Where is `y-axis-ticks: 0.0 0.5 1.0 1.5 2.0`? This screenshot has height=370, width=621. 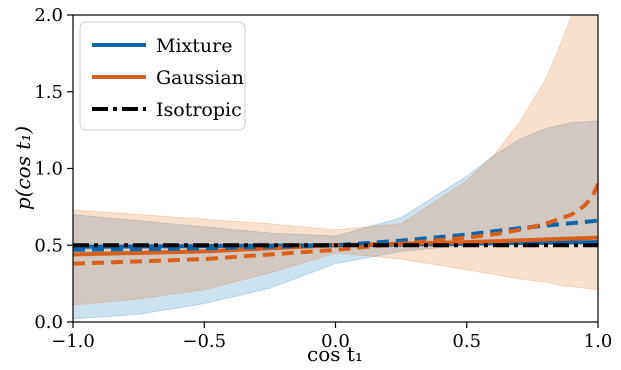 y-axis-ticks: 0.0 0.5 1.0 1.5 2.0 is located at coordinates (53, 169).